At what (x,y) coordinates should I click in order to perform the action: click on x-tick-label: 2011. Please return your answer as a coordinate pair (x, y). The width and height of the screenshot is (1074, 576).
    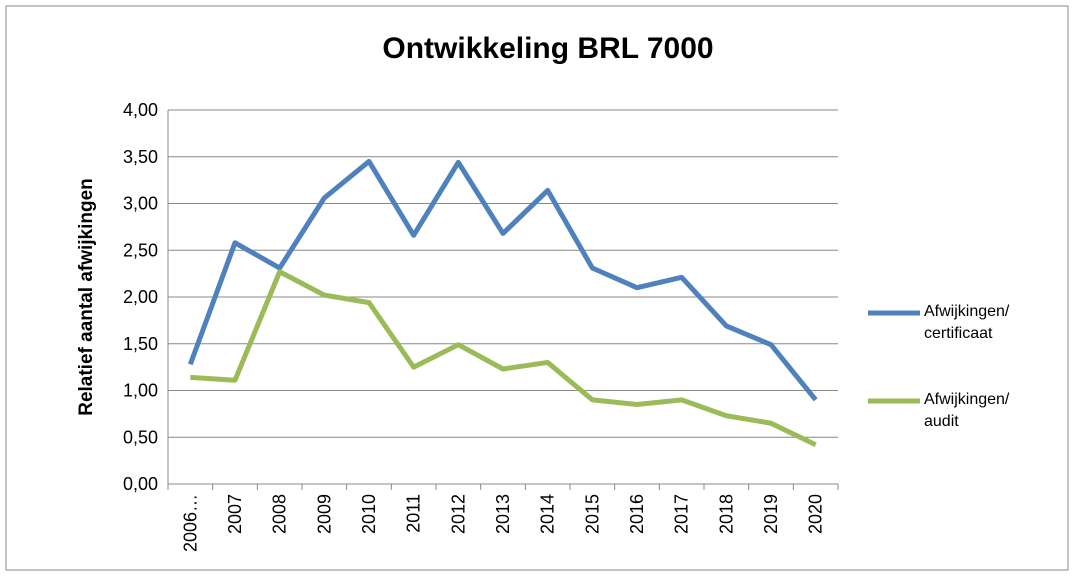
    Looking at the image, I should click on (414, 513).